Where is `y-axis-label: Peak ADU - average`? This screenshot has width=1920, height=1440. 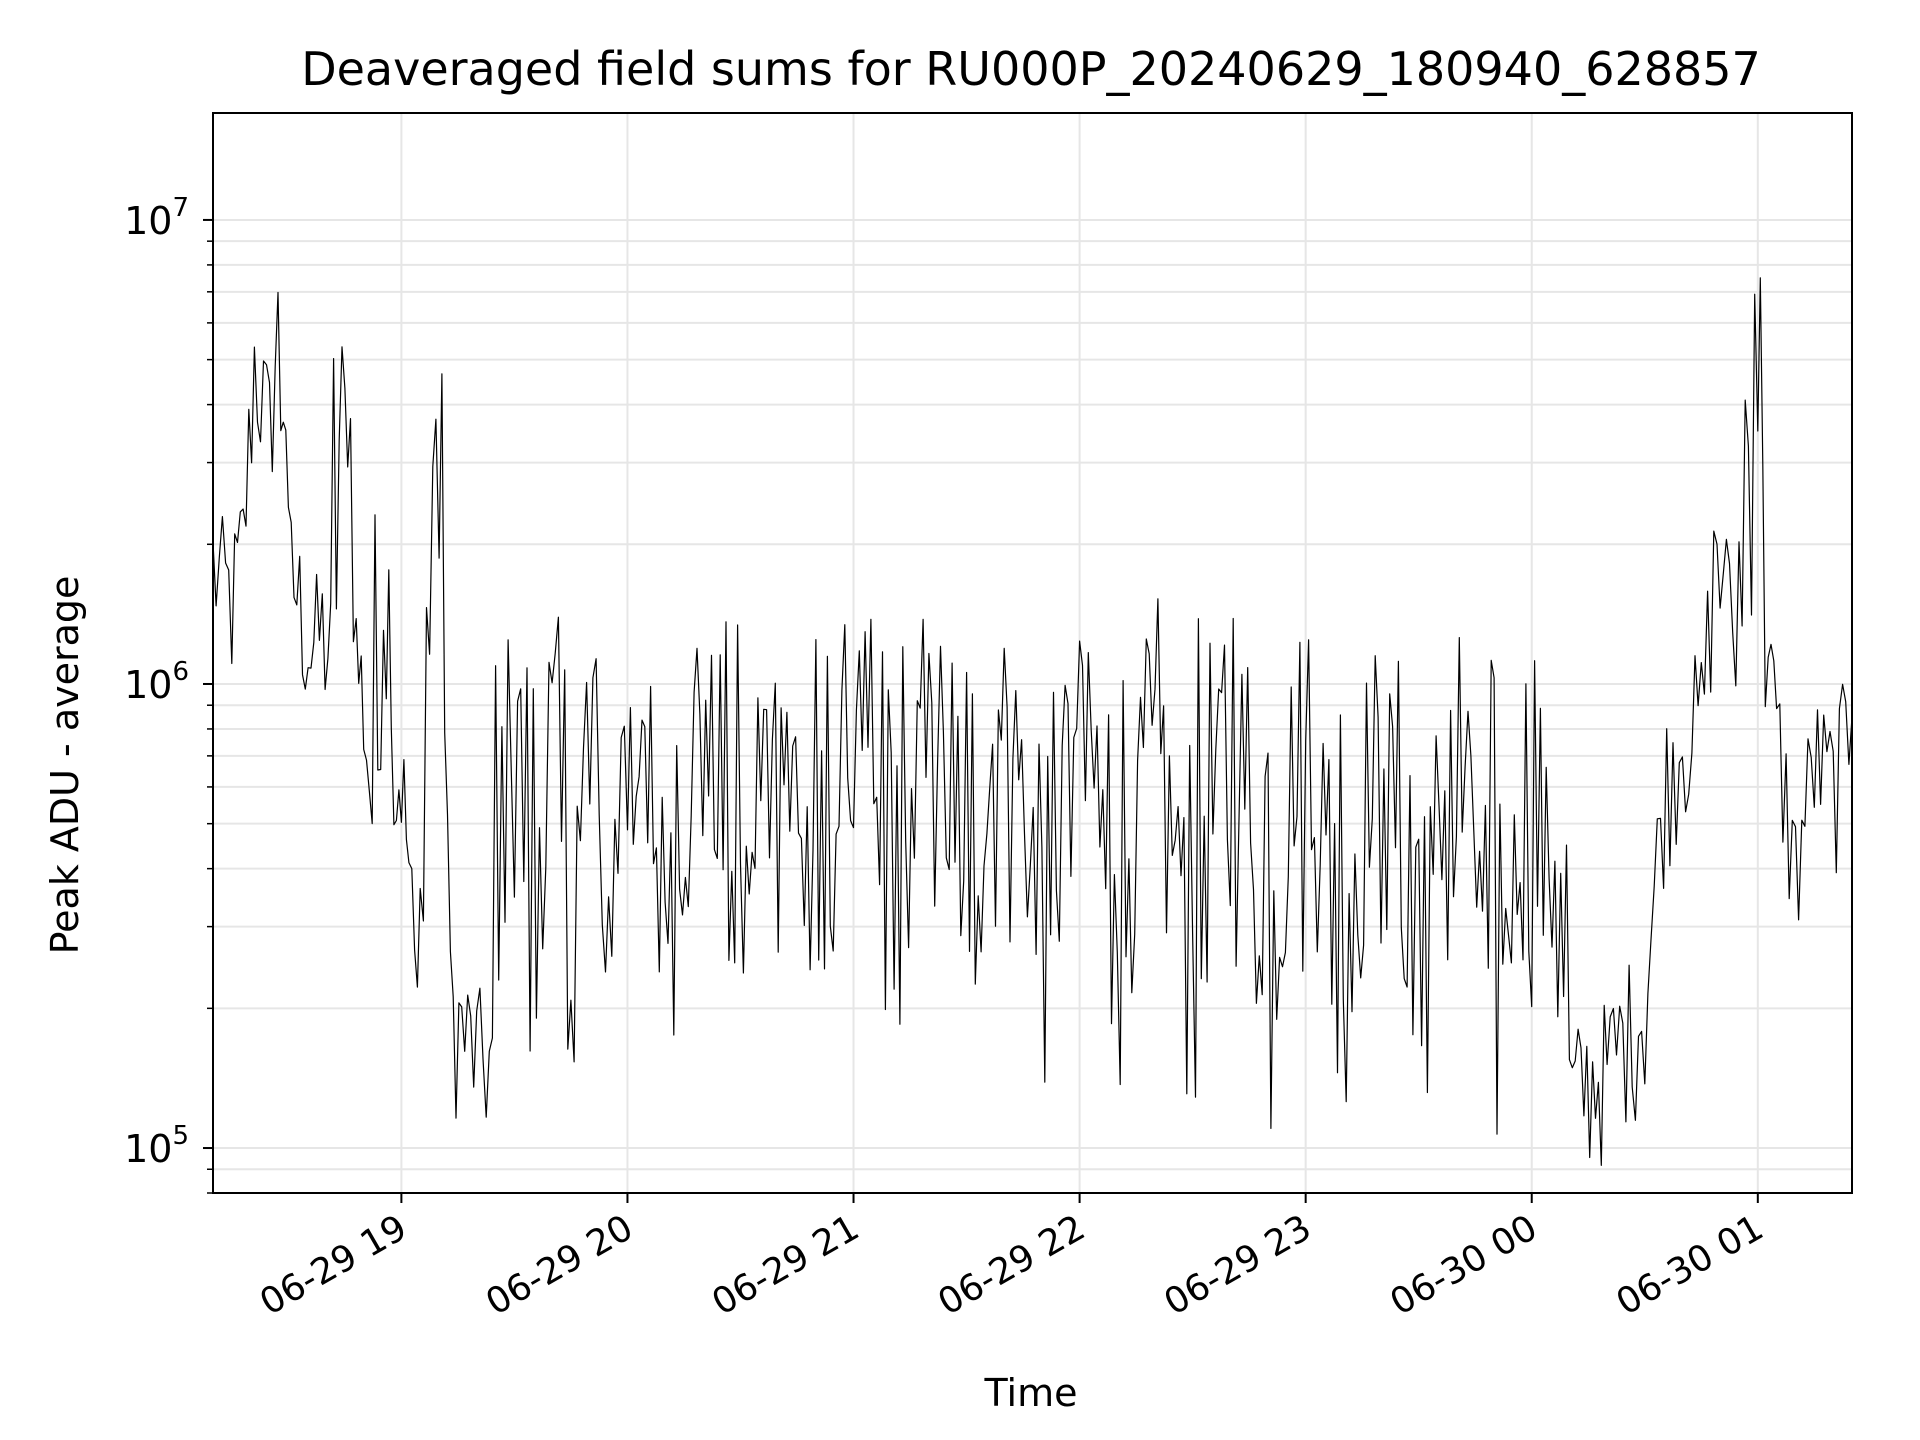 y-axis-label: Peak ADU - average is located at coordinates (65, 765).